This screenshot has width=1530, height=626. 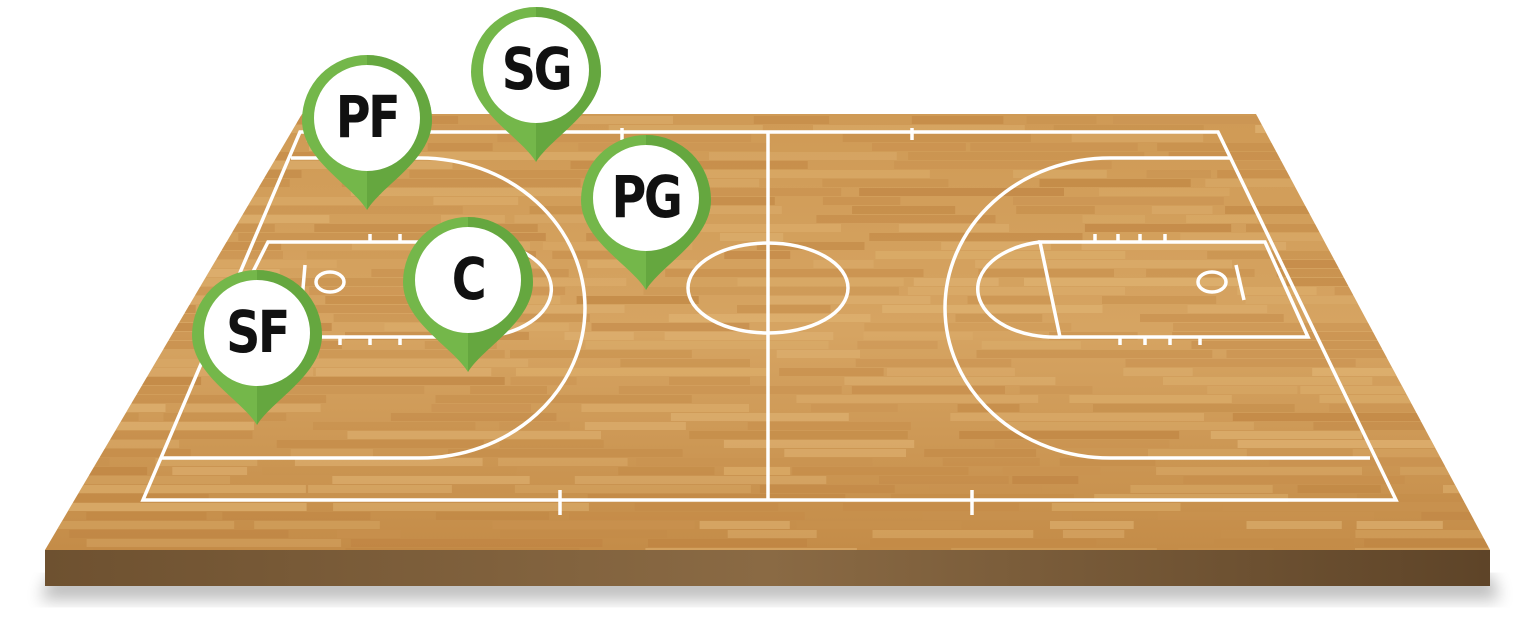 I want to click on marker-shooting-guard: SG, so click(x=536, y=82).